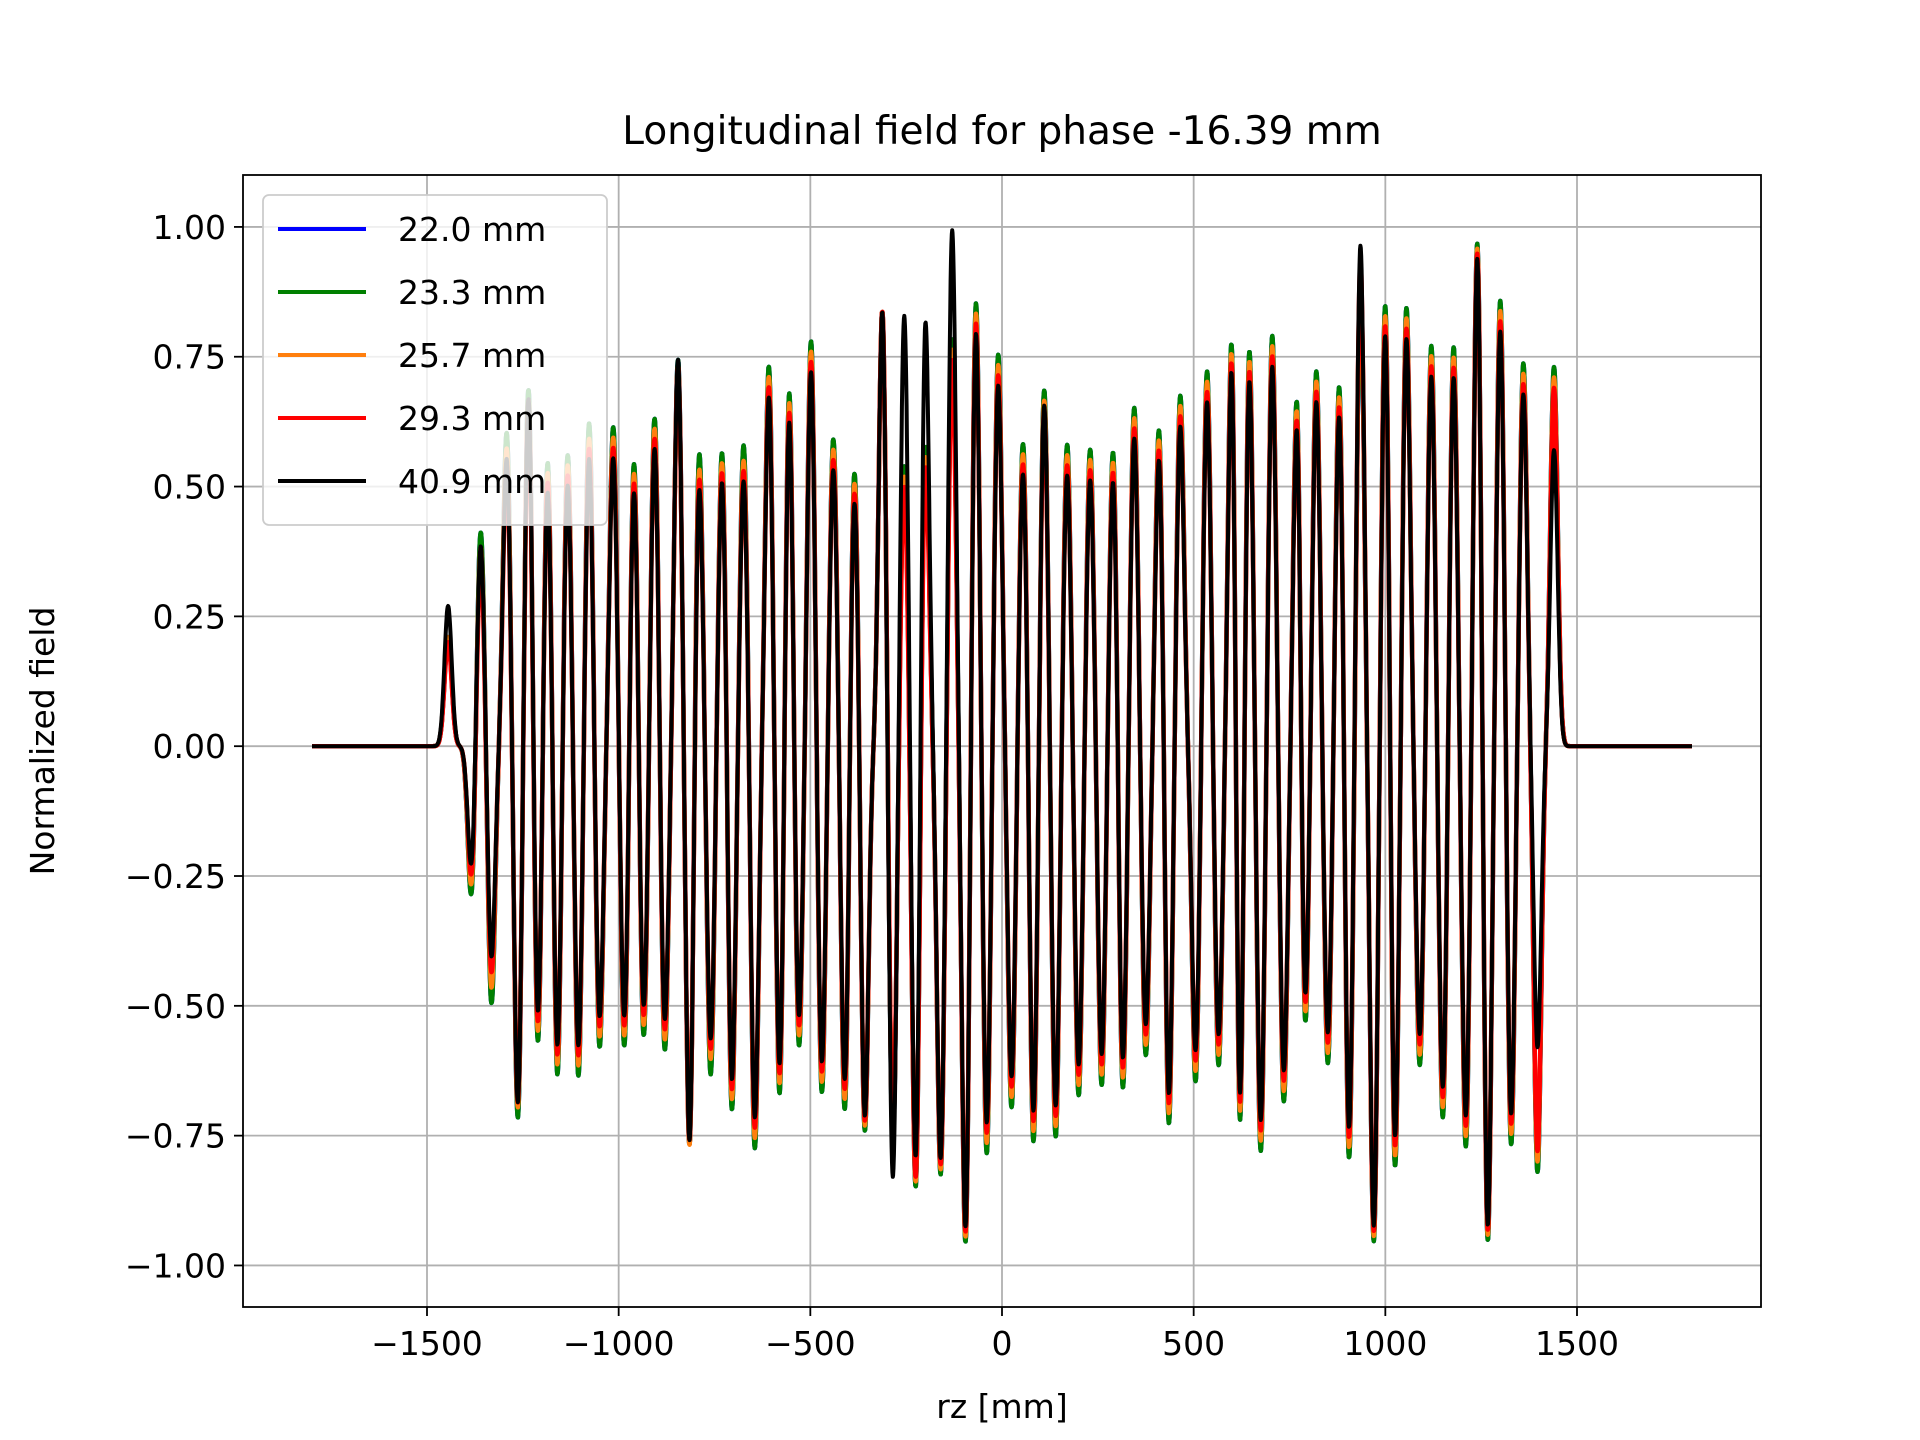 The height and width of the screenshot is (1440, 1920). What do you see at coordinates (619, 1343) in the screenshot?
I see `x-tick-label: −1000` at bounding box center [619, 1343].